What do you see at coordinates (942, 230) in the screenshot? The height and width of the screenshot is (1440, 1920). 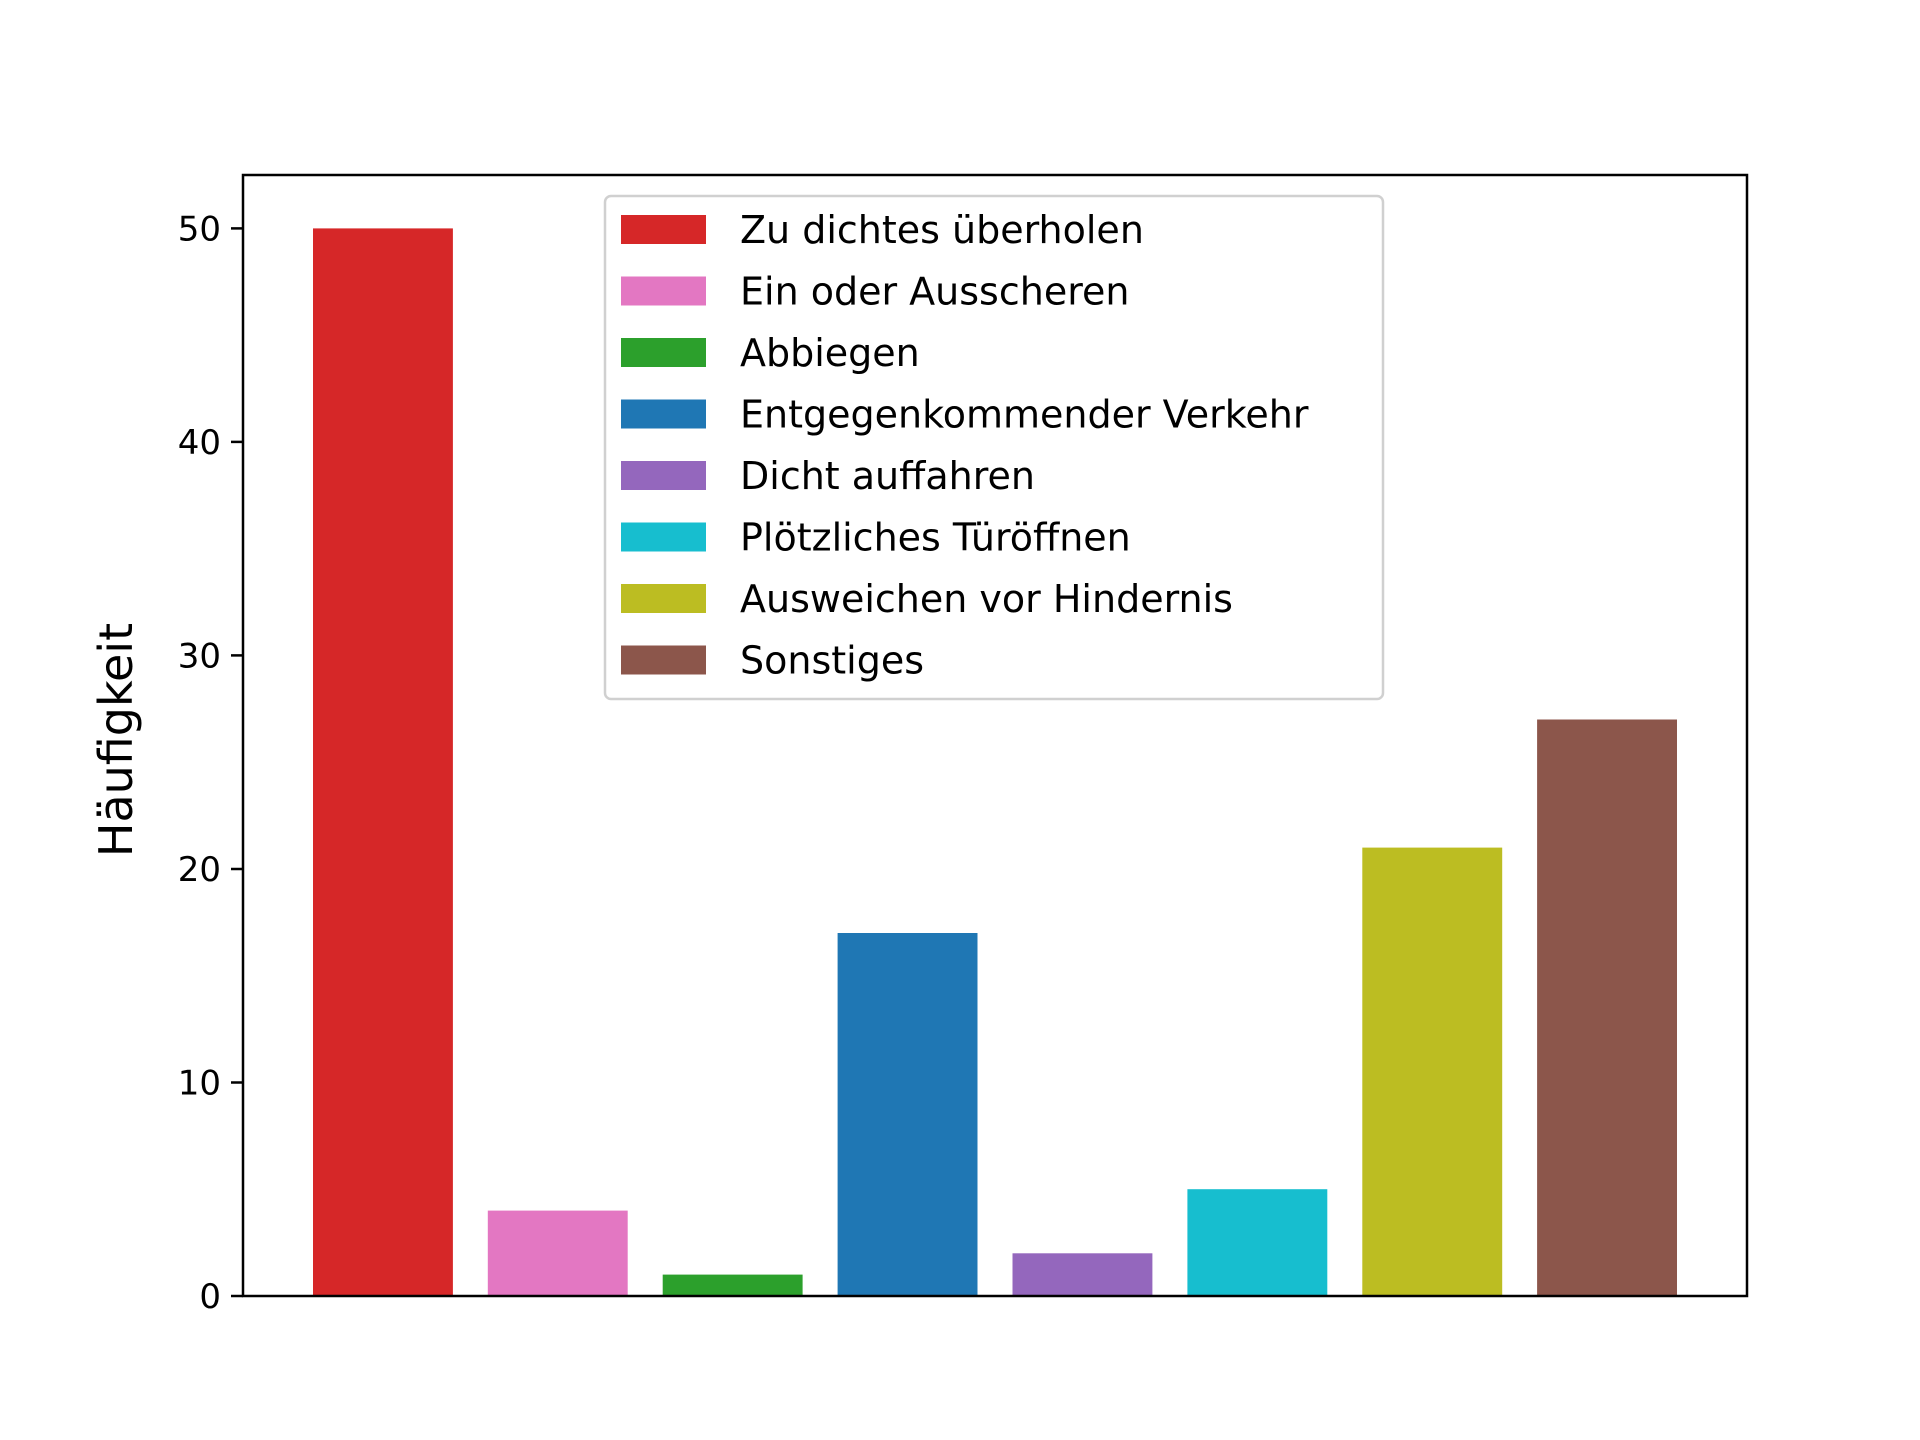 I see `legend-label-0: Zu dichtes überholen` at bounding box center [942, 230].